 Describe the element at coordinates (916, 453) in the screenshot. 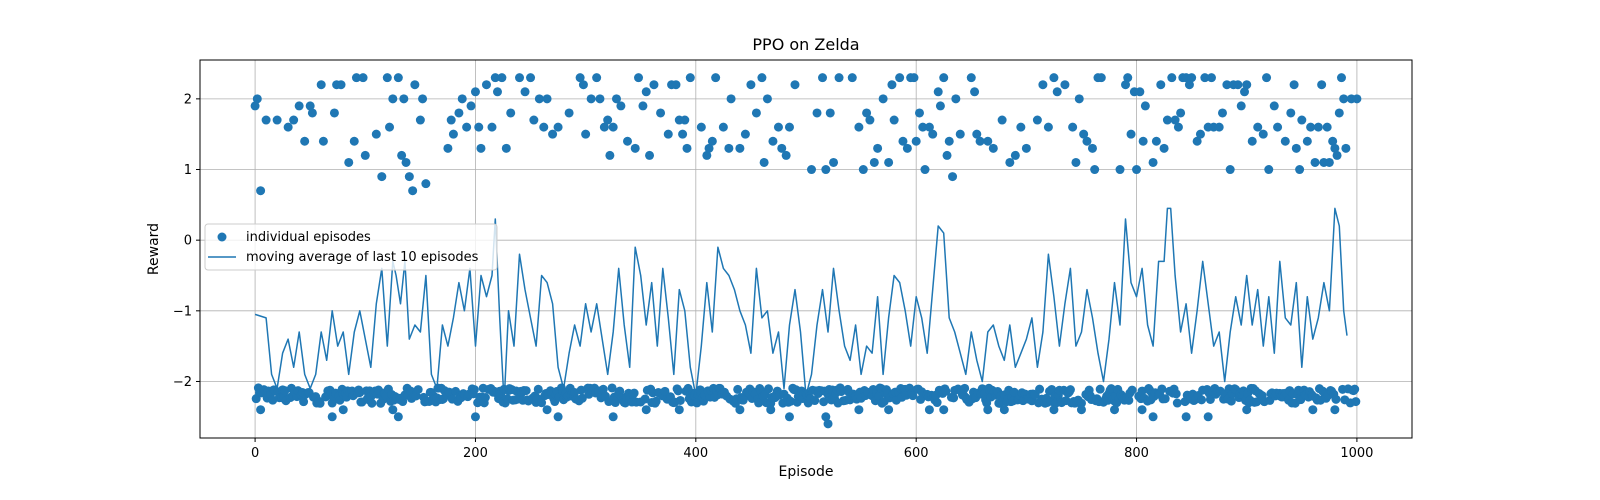

I see `x-tick-label: 600` at that location.